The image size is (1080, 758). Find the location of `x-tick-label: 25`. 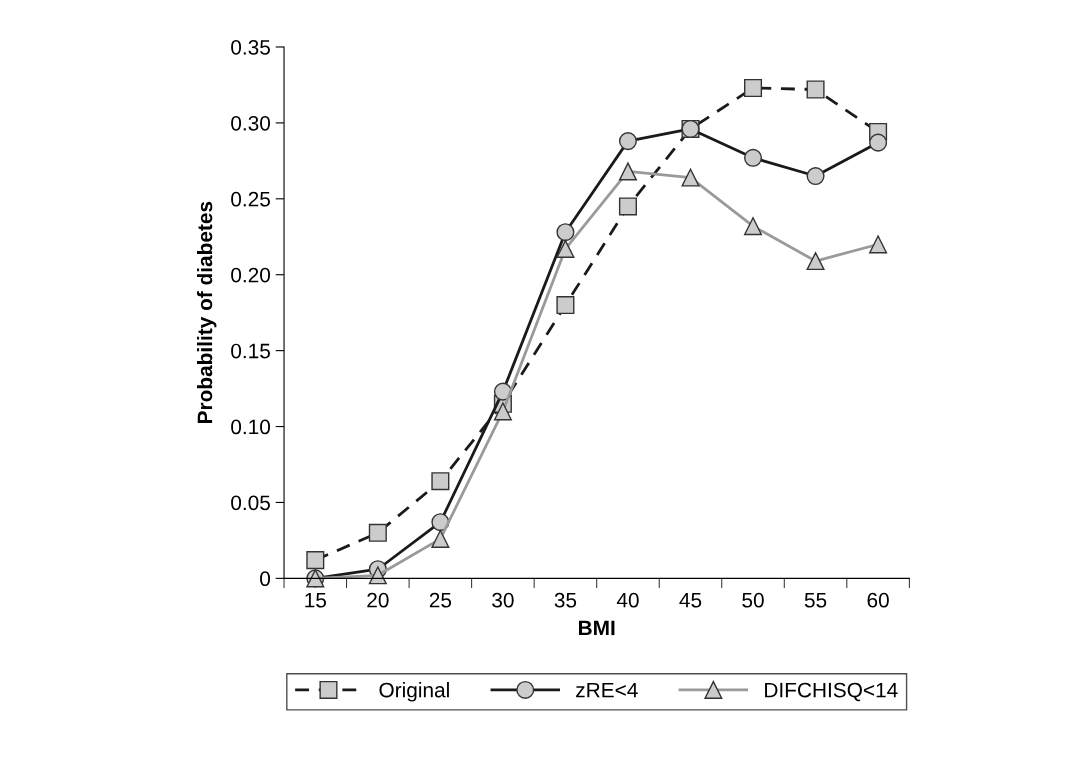

x-tick-label: 25 is located at coordinates (440, 600).